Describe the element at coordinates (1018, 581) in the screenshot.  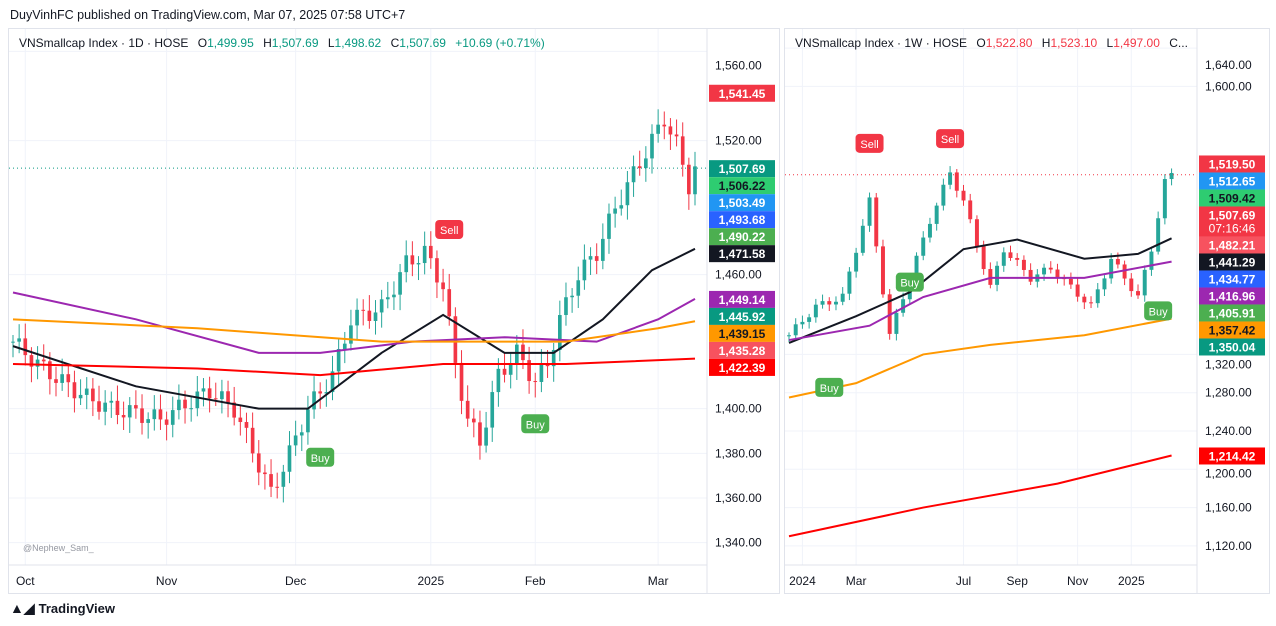
I see `x-tick-label: Sep` at that location.